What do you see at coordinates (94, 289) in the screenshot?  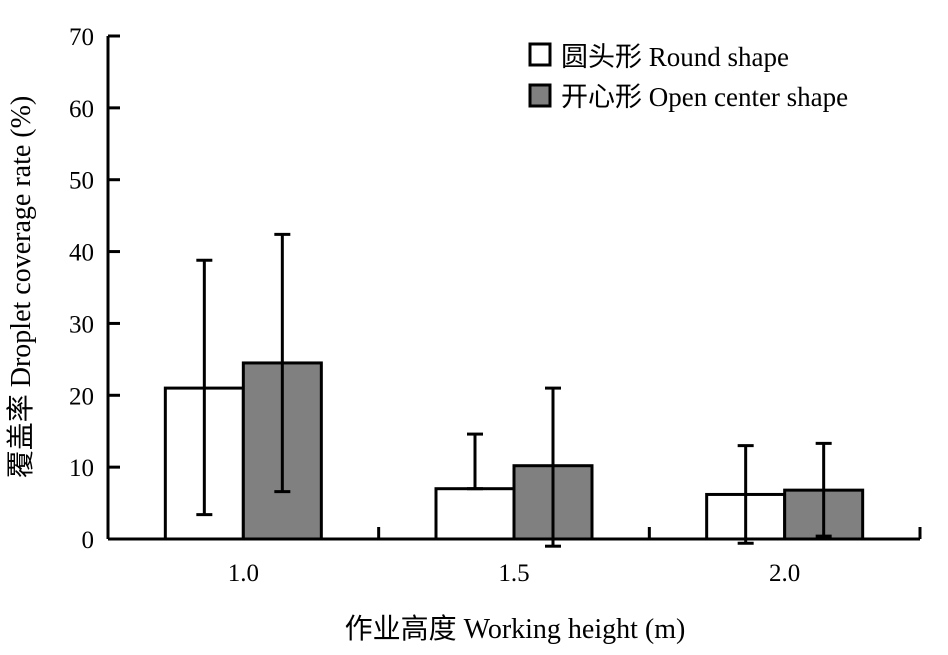 I see `y-ticks: 0 10 20 30 40 50 60 70` at bounding box center [94, 289].